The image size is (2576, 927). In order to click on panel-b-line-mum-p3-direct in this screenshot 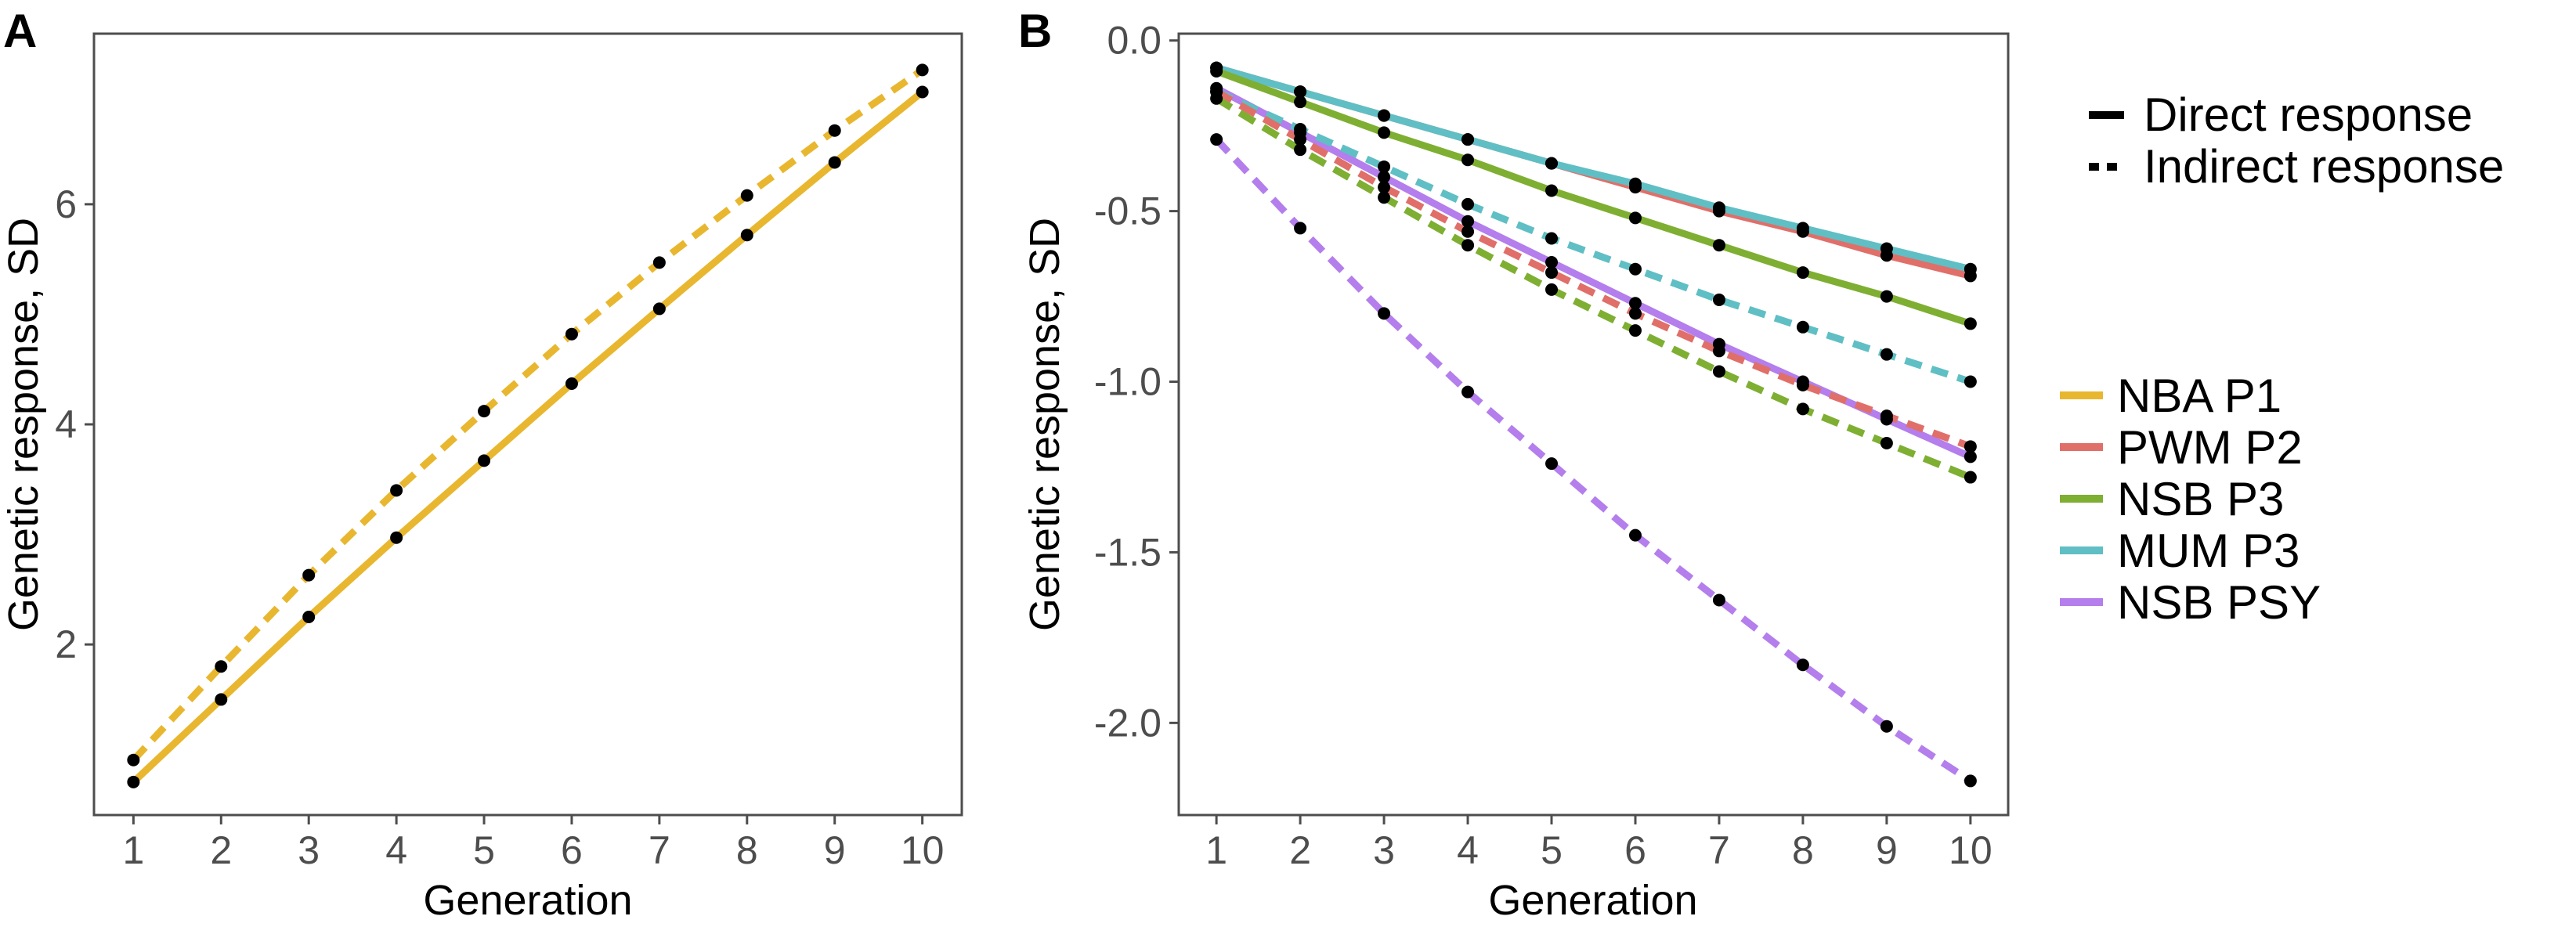, I will do `click(1593, 168)`.